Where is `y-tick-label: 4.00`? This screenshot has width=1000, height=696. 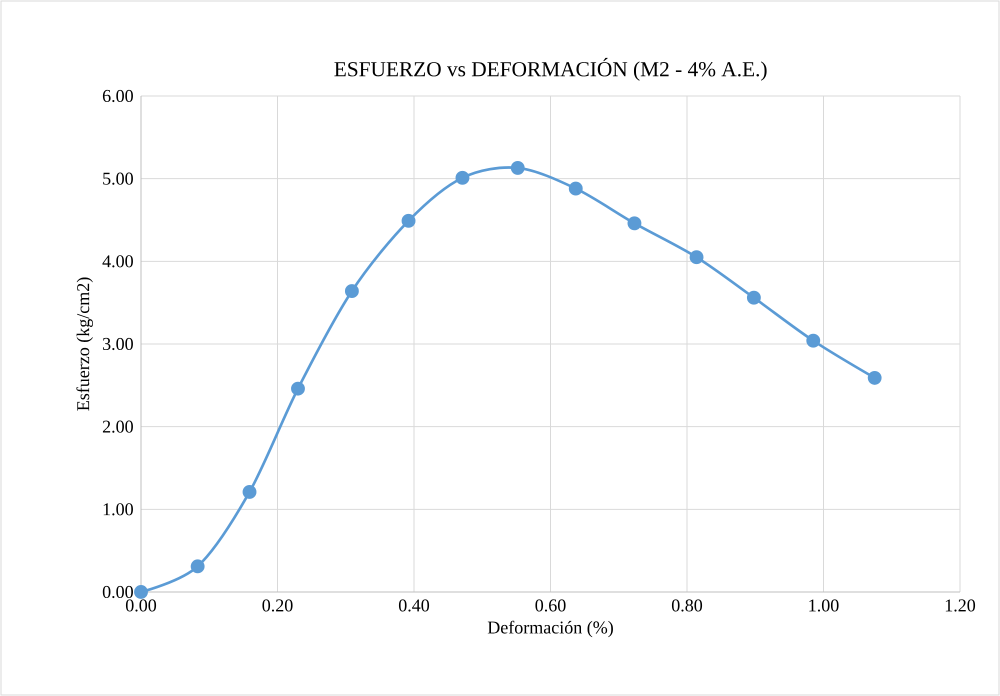 y-tick-label: 4.00 is located at coordinates (117, 261).